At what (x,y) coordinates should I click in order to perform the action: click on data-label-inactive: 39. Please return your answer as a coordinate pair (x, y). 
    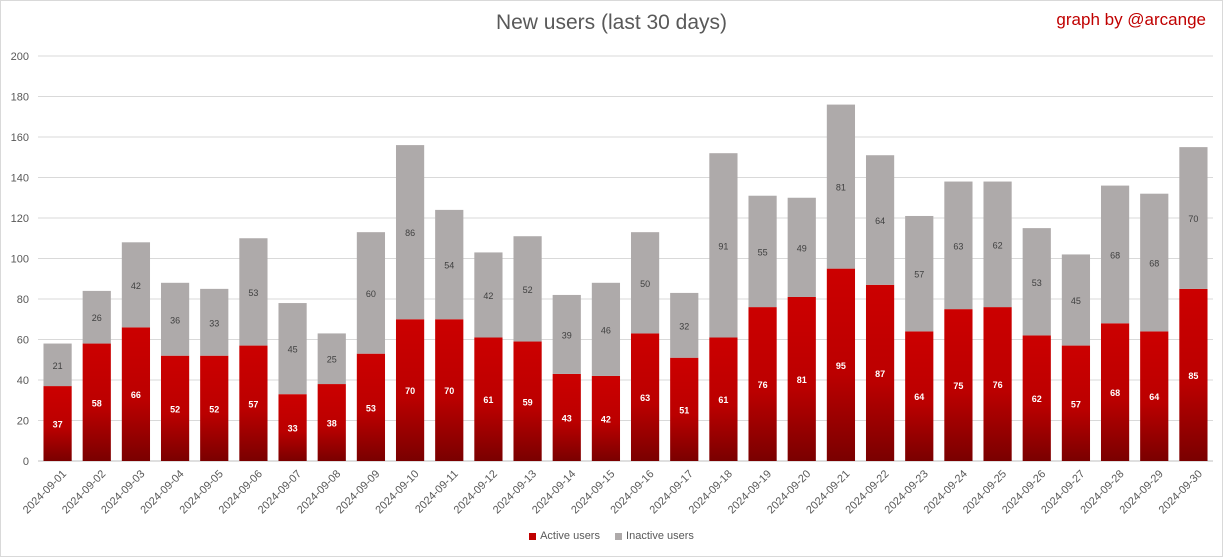
    Looking at the image, I should click on (567, 335).